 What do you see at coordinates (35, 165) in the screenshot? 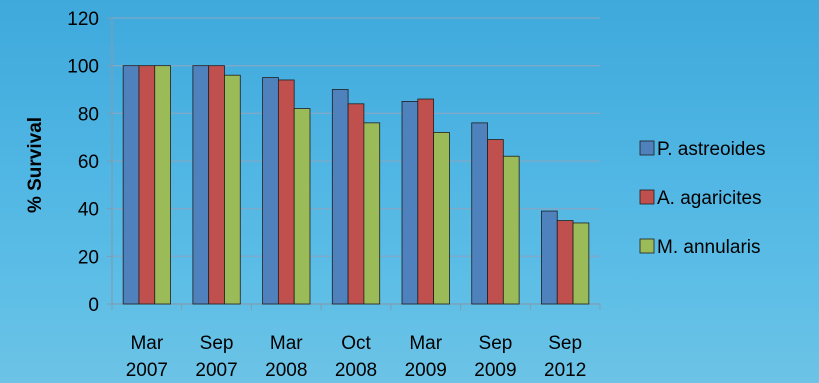
I see `y-axis-title: % Survival` at bounding box center [35, 165].